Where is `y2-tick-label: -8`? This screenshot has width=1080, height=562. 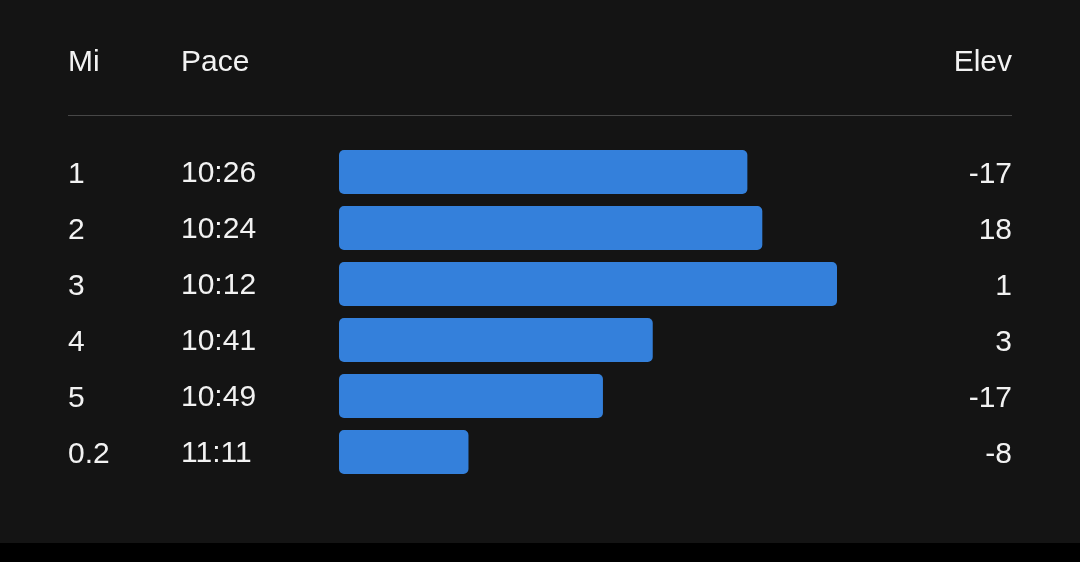 y2-tick-label: -8 is located at coordinates (998, 452).